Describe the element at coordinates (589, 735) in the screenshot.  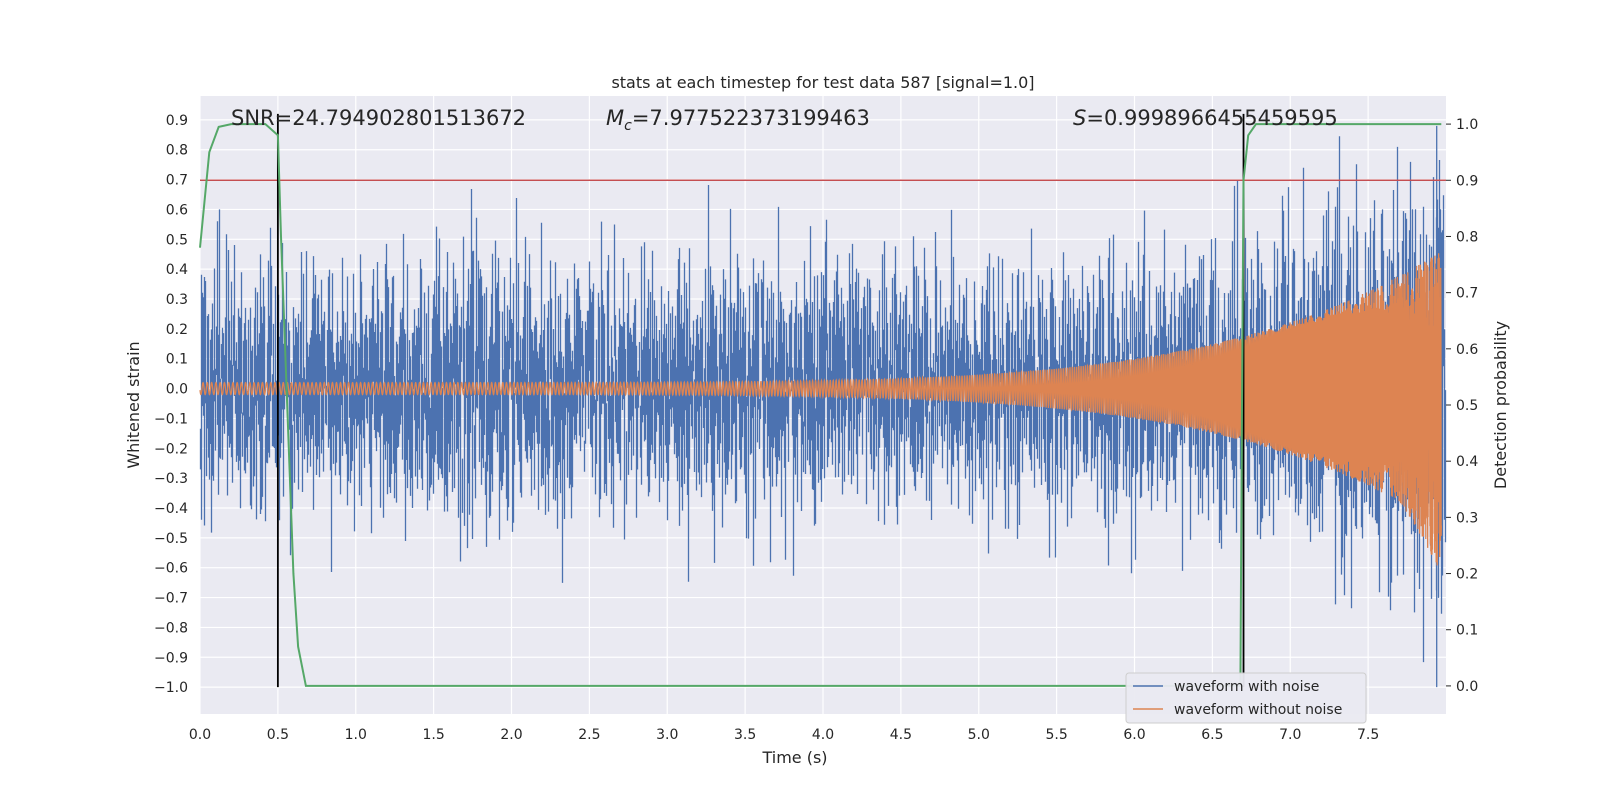
I see `x-tick-label: 2.5` at that location.